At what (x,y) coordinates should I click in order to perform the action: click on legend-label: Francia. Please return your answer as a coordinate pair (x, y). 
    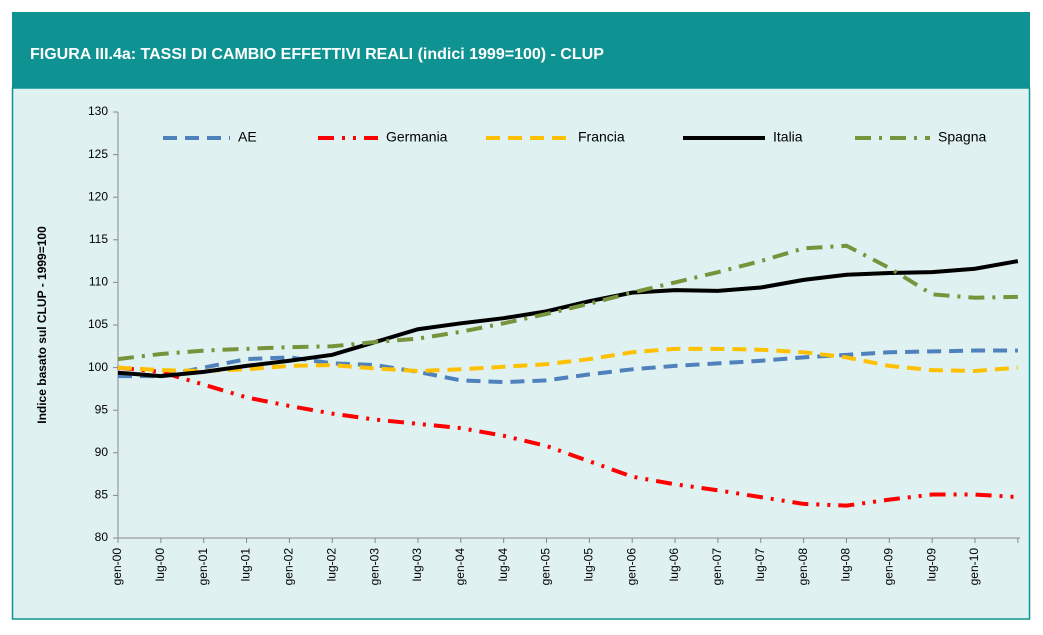
    Looking at the image, I should click on (601, 137).